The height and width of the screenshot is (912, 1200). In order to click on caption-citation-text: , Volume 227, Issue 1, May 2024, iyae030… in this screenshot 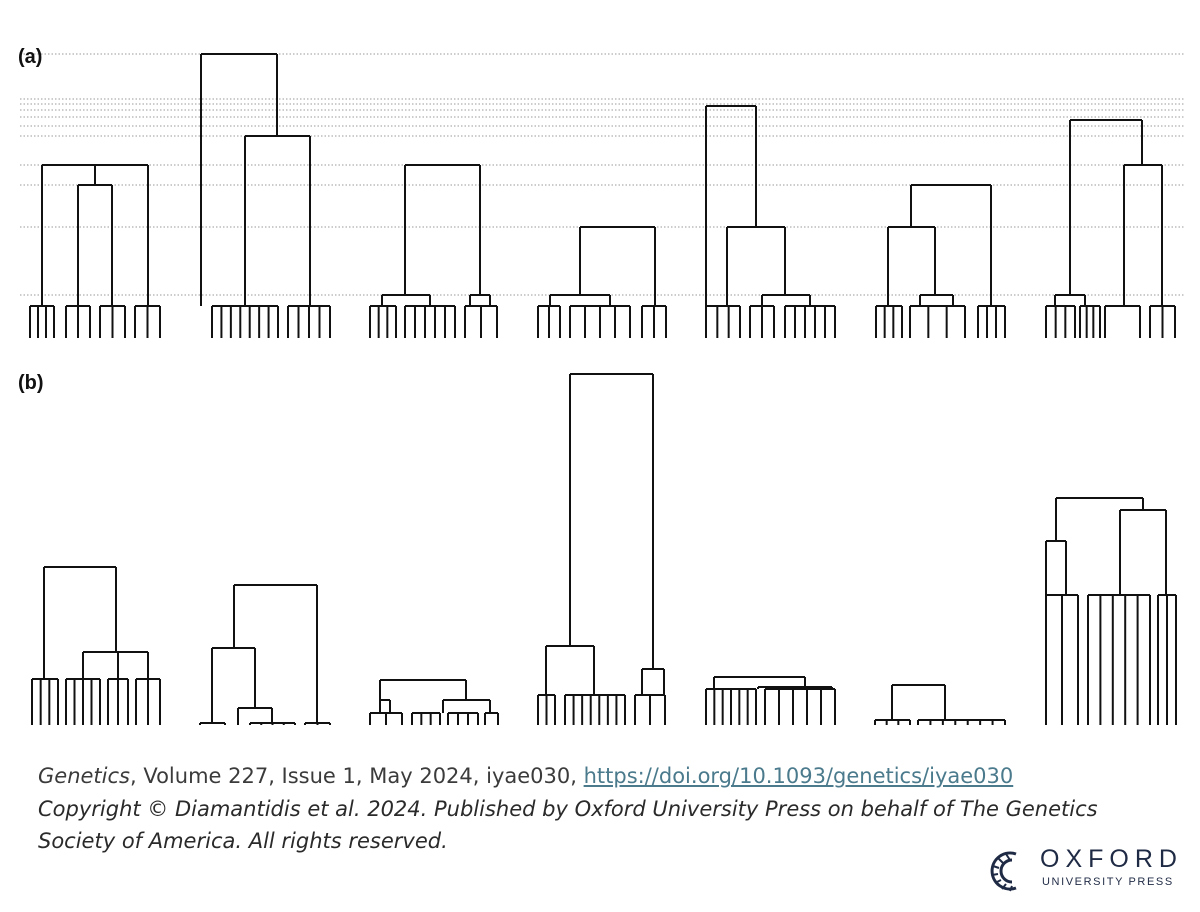, I will do `click(356, 776)`.